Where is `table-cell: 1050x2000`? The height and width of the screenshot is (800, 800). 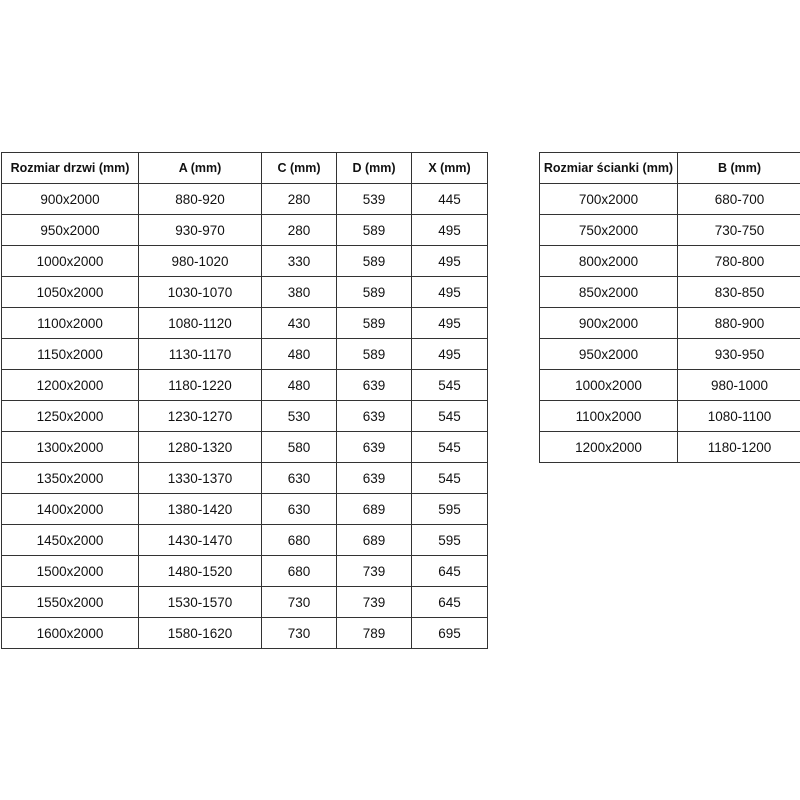 table-cell: 1050x2000 is located at coordinates (70, 292).